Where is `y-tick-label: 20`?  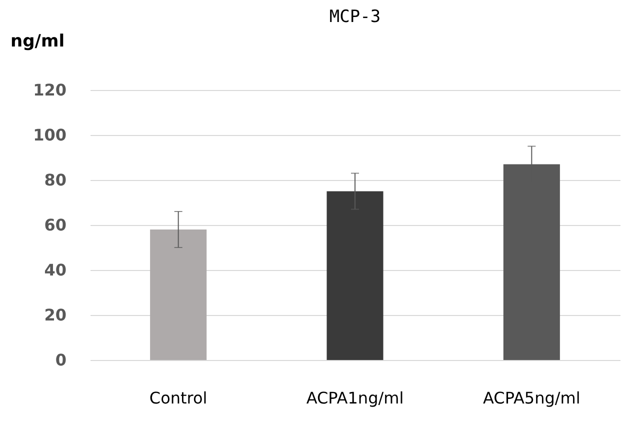
y-tick-label: 20 is located at coordinates (55, 315).